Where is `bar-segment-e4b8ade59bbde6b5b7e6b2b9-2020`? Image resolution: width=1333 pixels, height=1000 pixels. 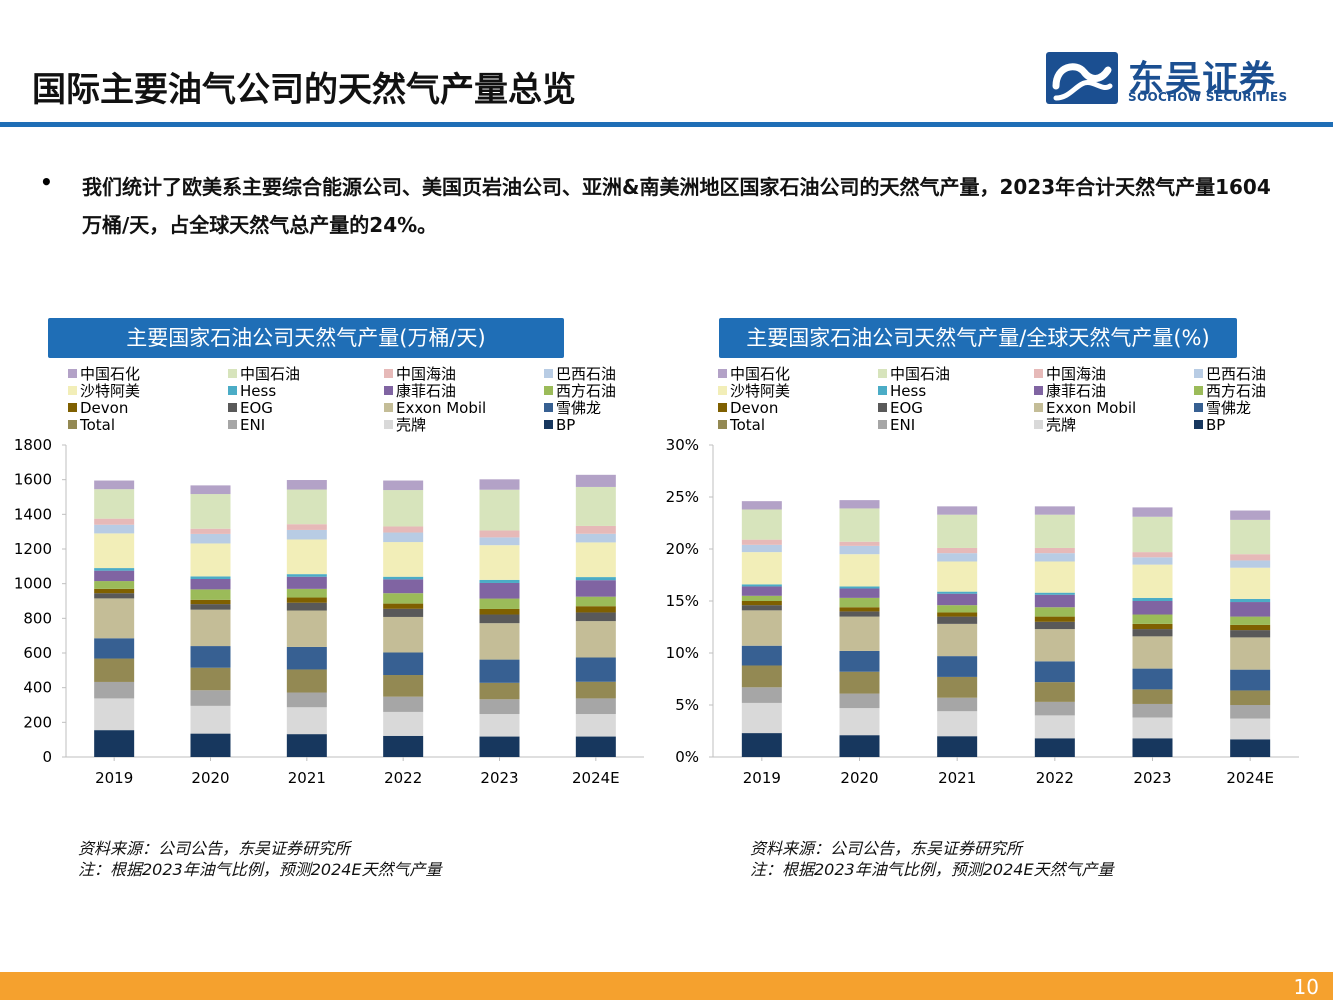 bar-segment-e4b8ade59bbde6b5b7e6b2b9-2020 is located at coordinates (210, 531).